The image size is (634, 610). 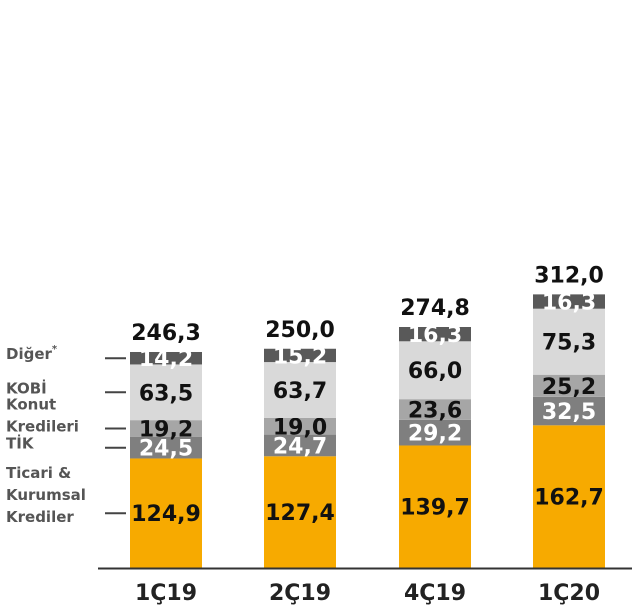 I want to click on legend-label: Diğer*, so click(x=32, y=353).